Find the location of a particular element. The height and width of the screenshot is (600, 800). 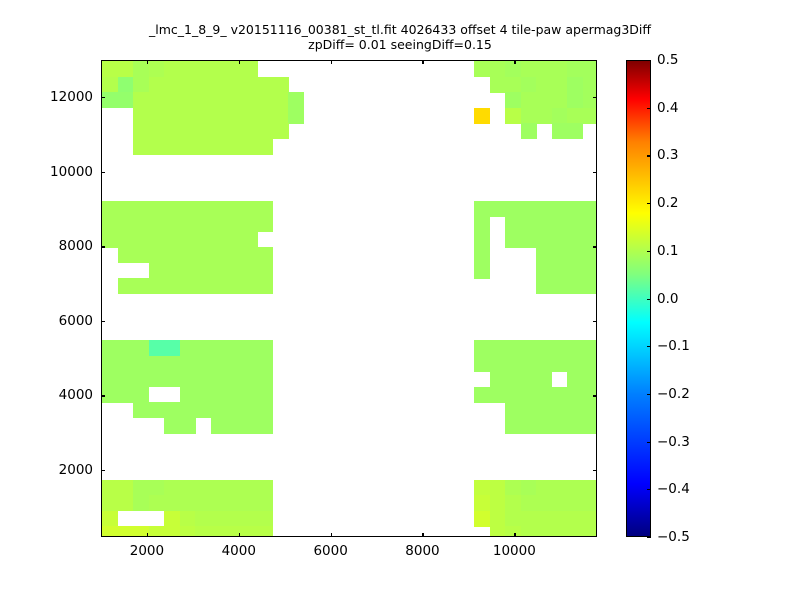

x-axis-tick-label: 4000 is located at coordinates (238, 551).